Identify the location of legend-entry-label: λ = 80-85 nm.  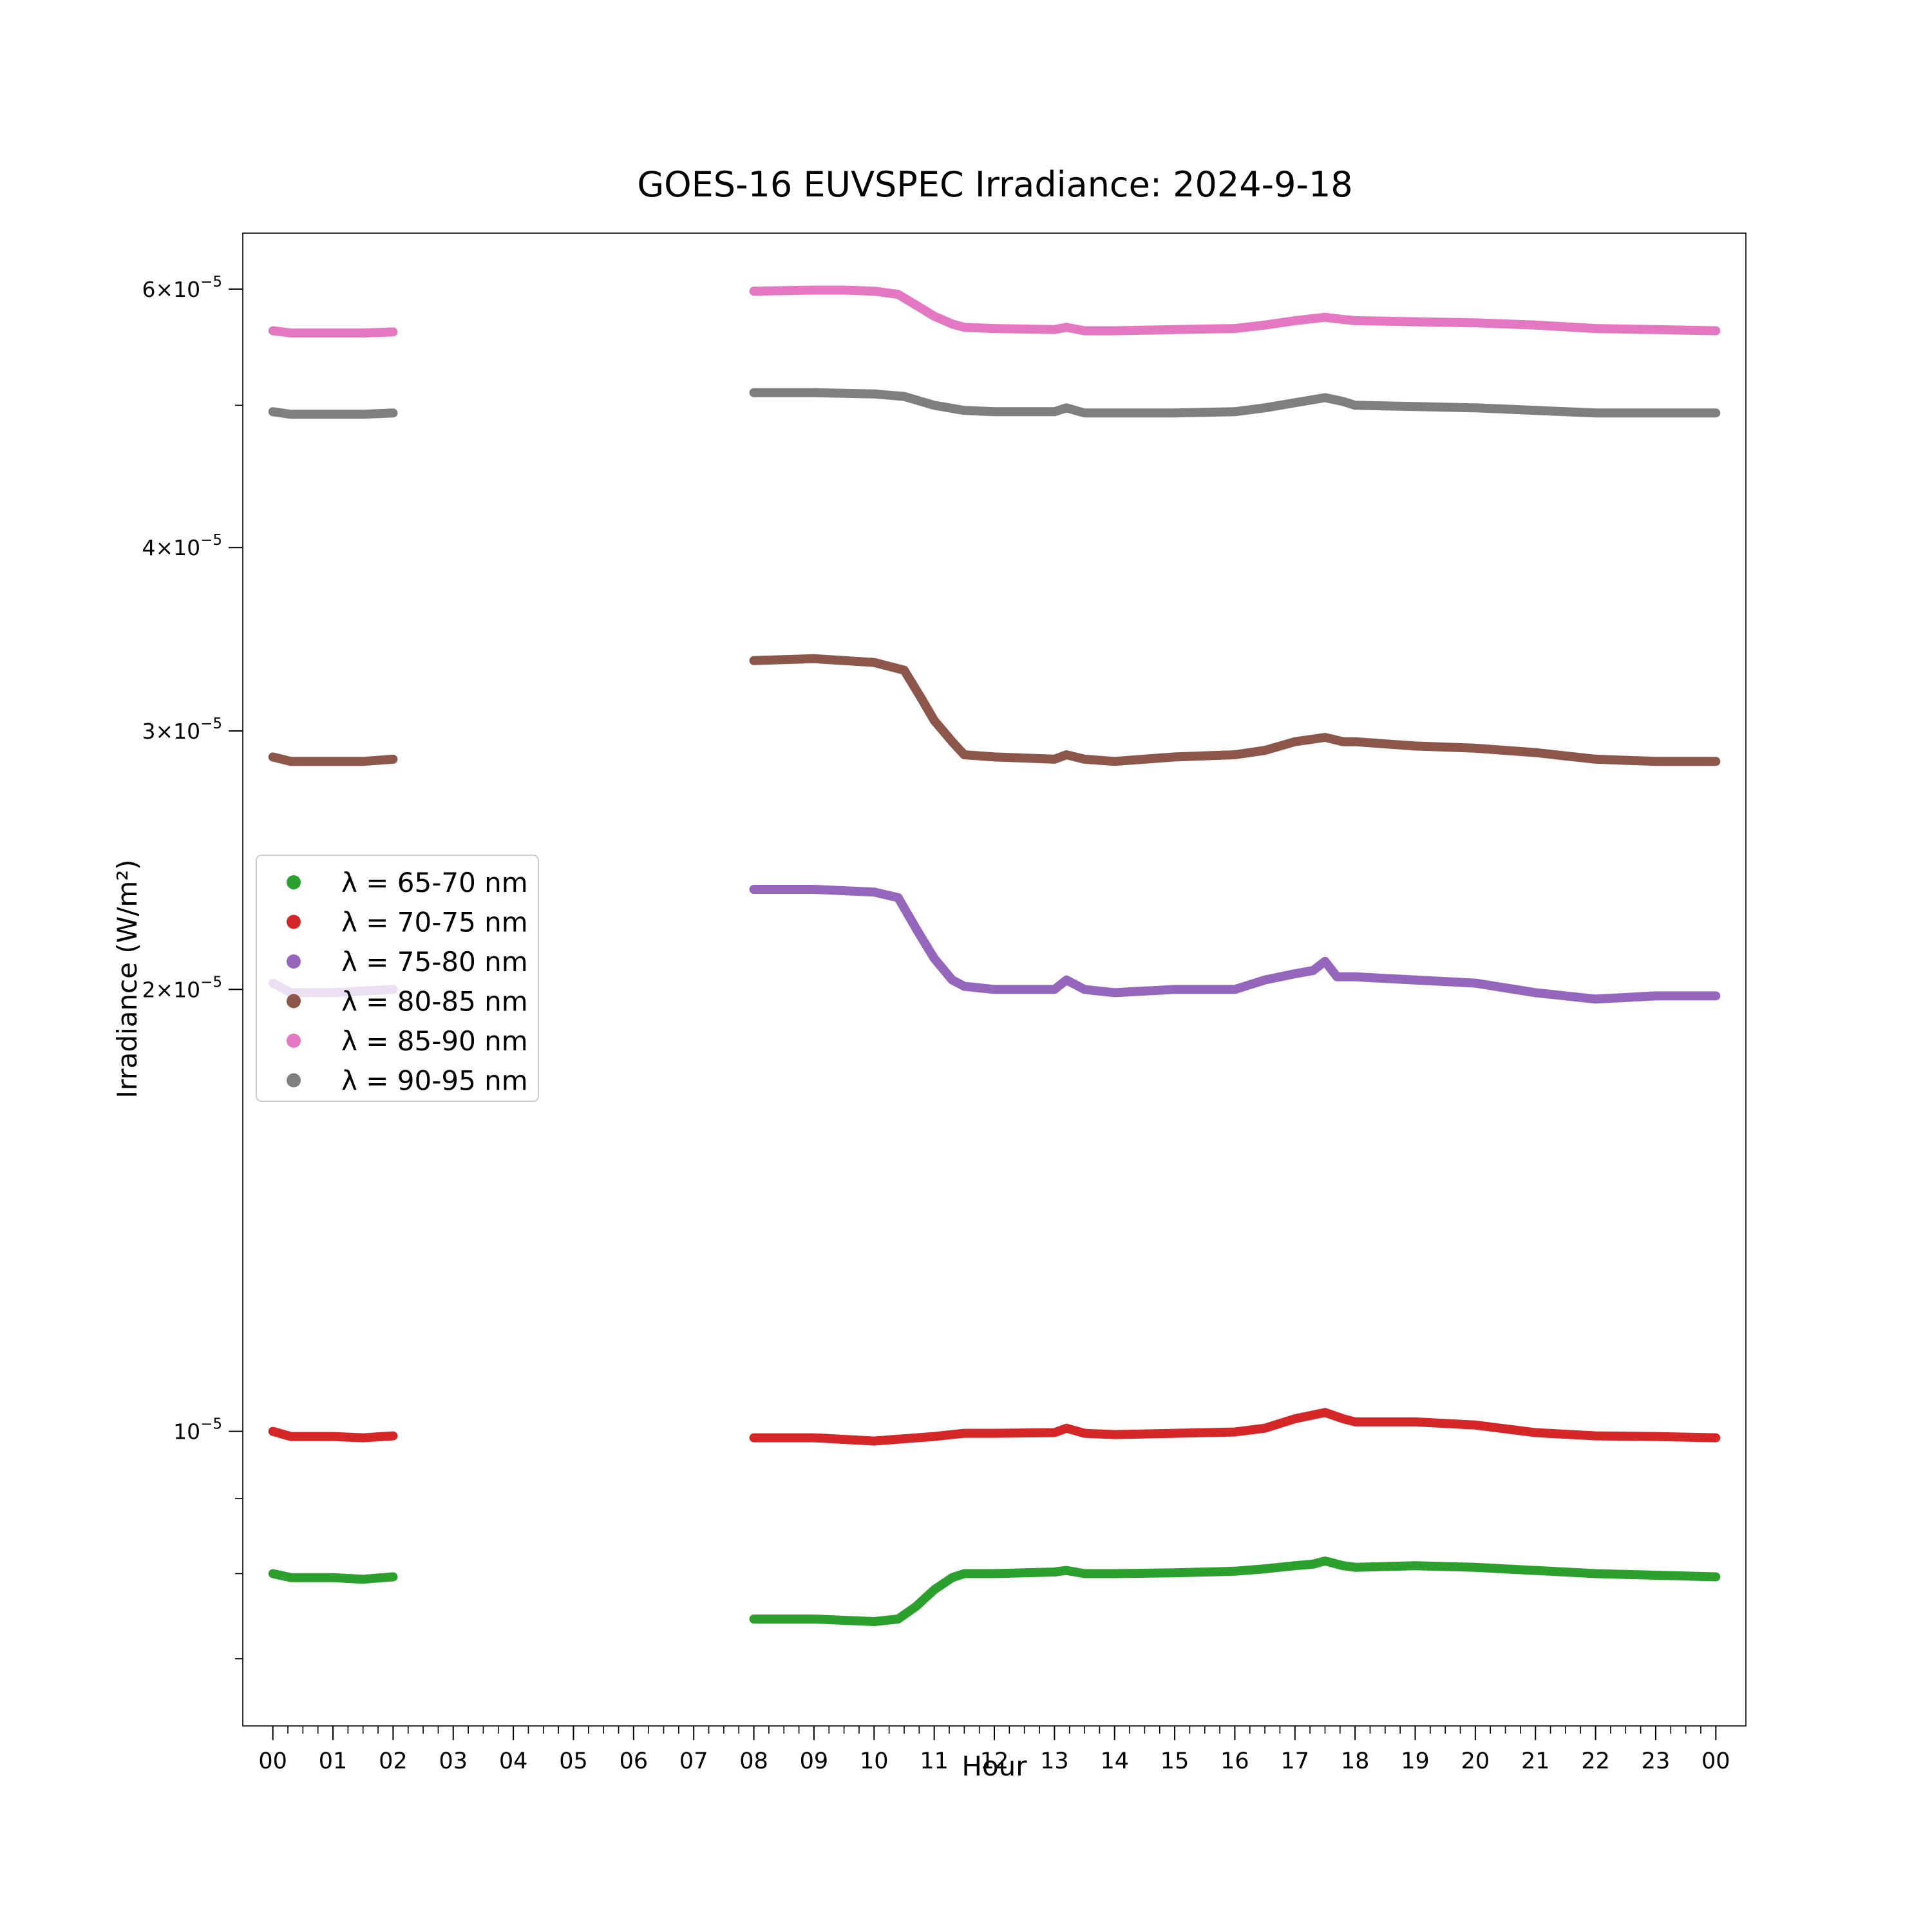
(434, 1002).